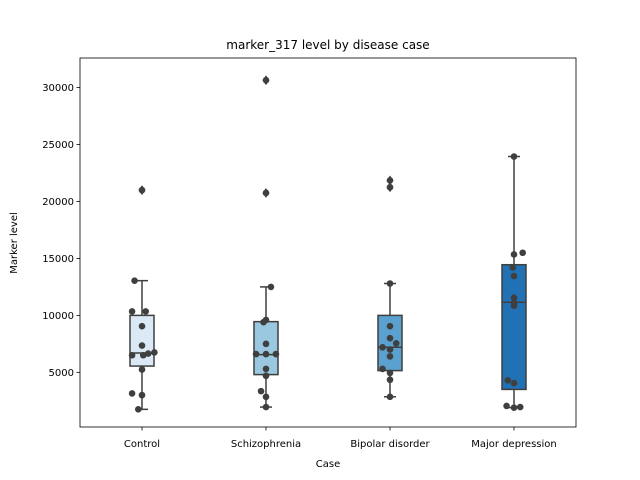  Describe the element at coordinates (514, 444) in the screenshot. I see `x-tick-label: Major depression` at that location.